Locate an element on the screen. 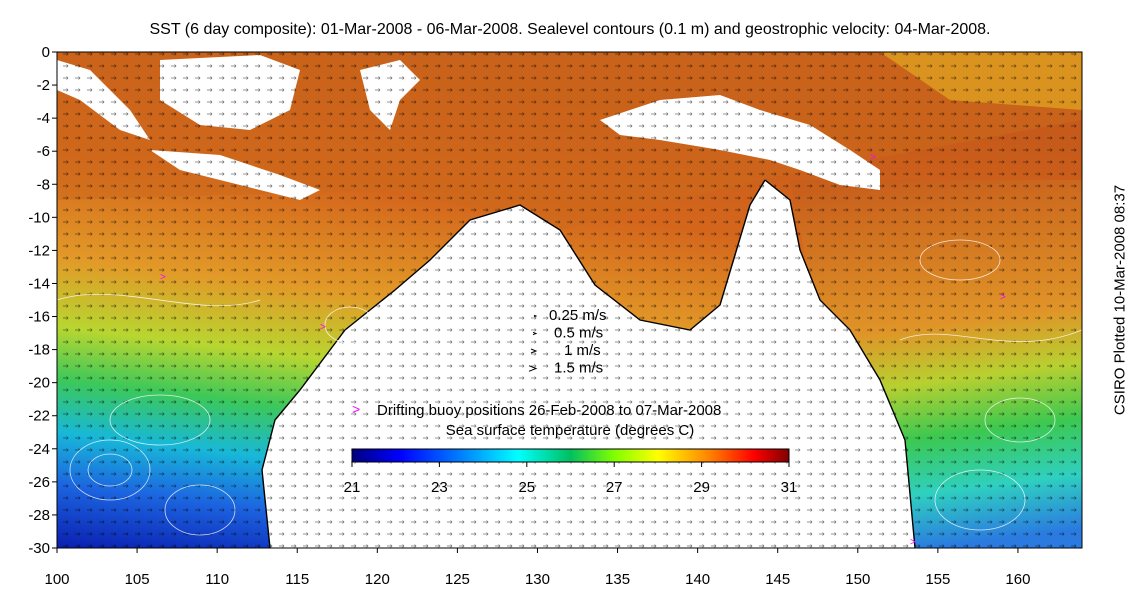  x-tick-label: 110 is located at coordinates (217, 579).